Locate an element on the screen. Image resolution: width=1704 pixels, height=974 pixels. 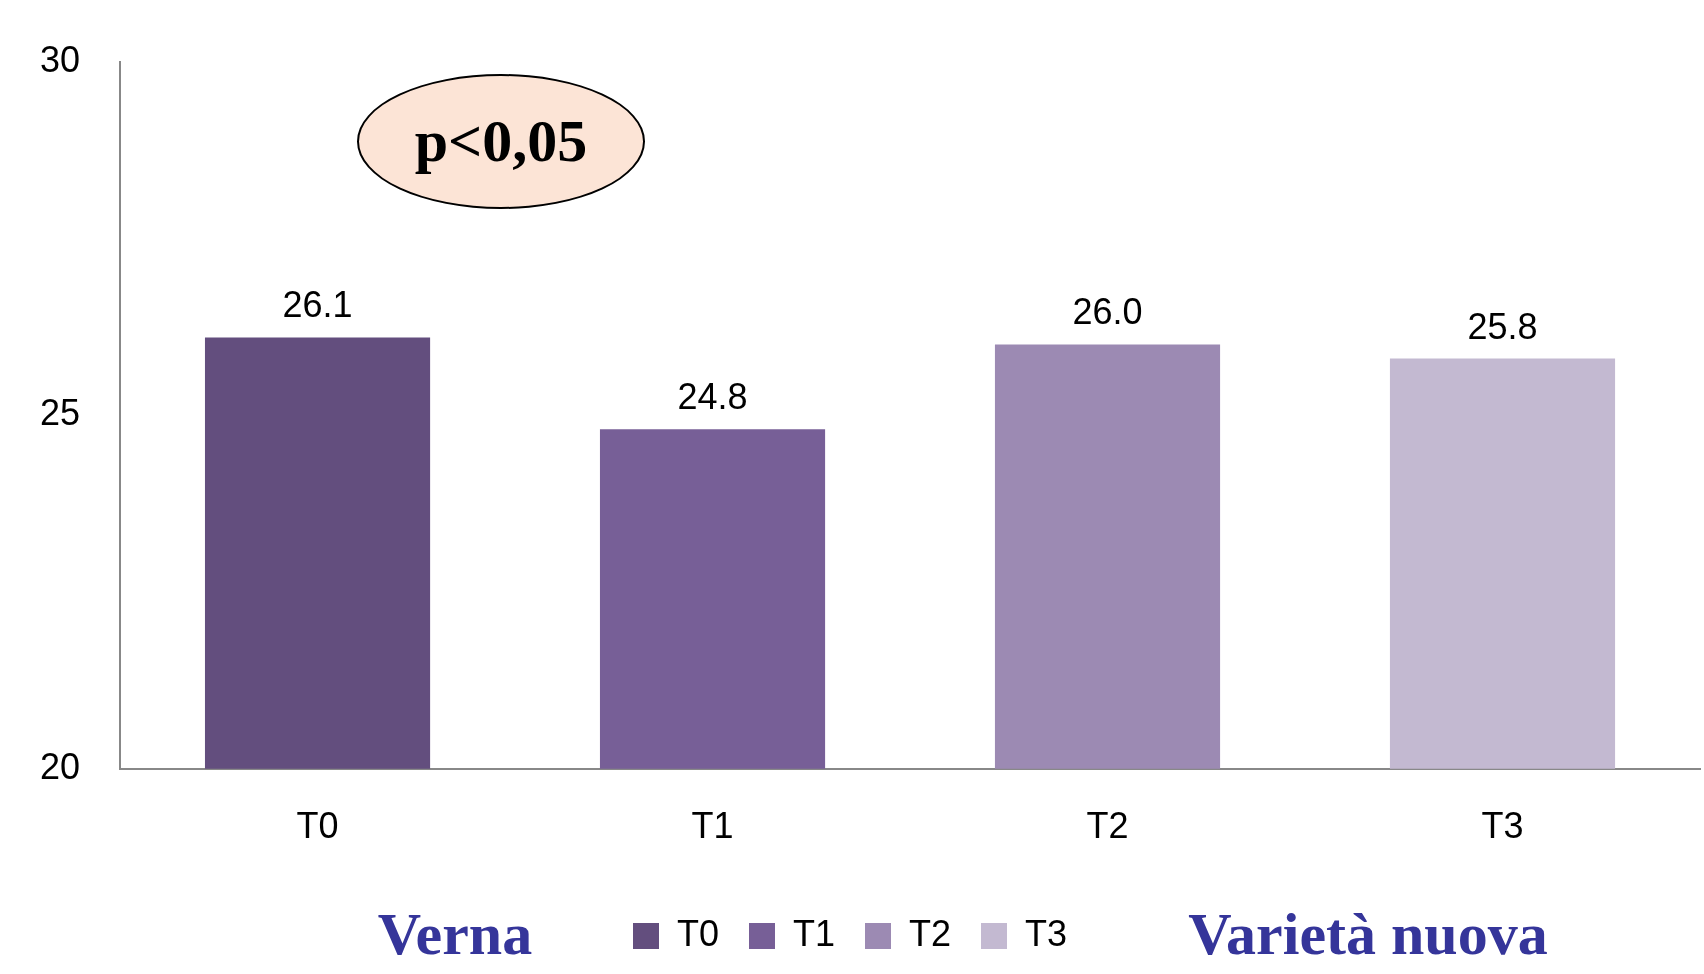
legend-label: T2 is located at coordinates (930, 933).